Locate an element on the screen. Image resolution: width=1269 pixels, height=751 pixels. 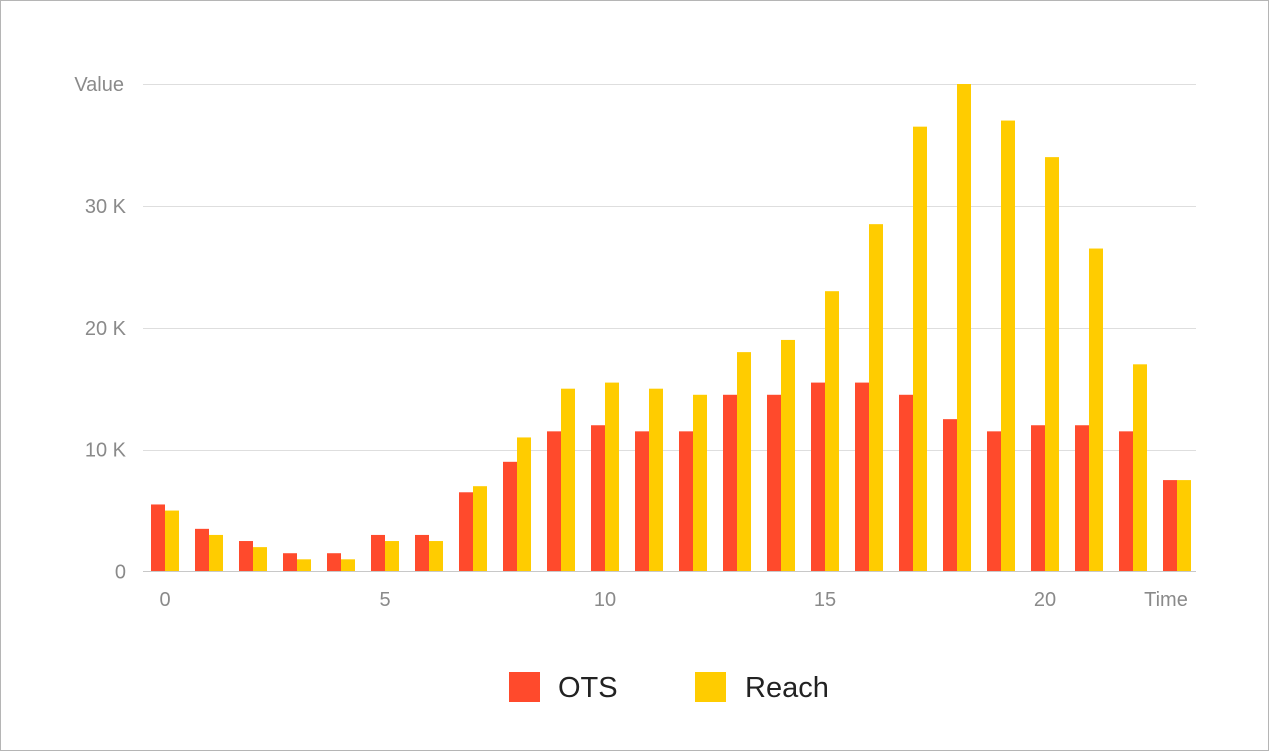
legend-label-ots: OTS is located at coordinates (588, 688).